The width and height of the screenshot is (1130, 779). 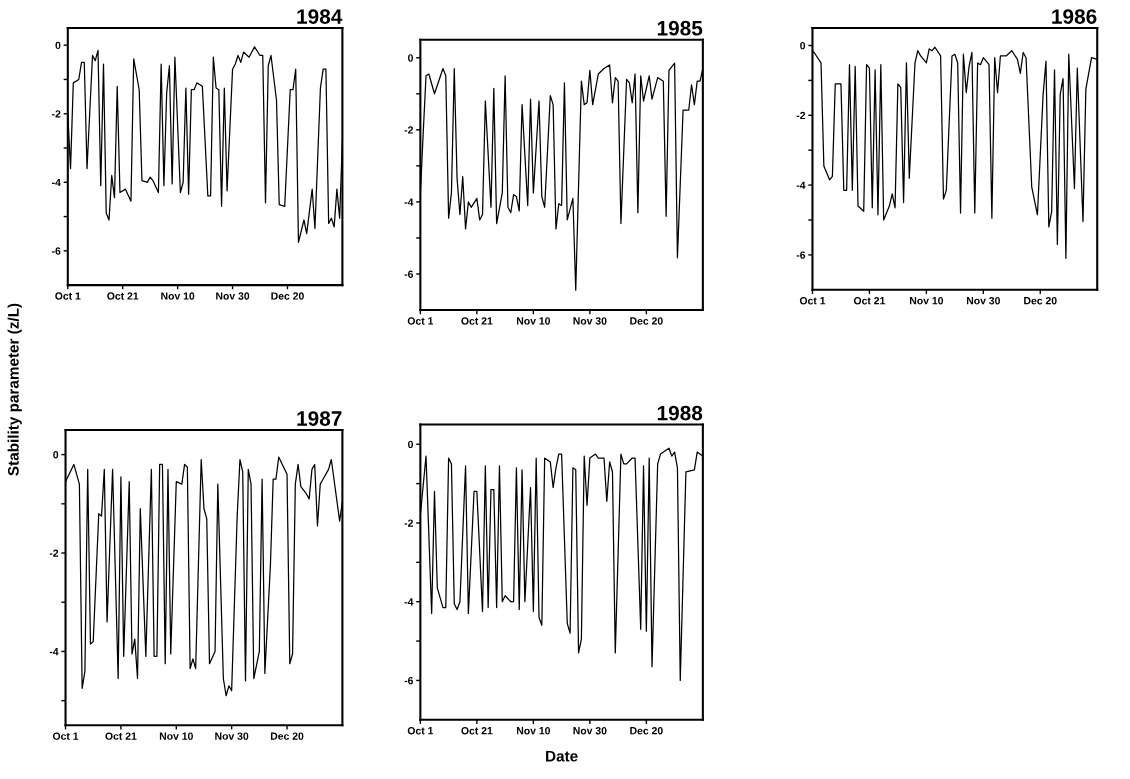 What do you see at coordinates (319, 418) in the screenshot?
I see `chart-title: 1987` at bounding box center [319, 418].